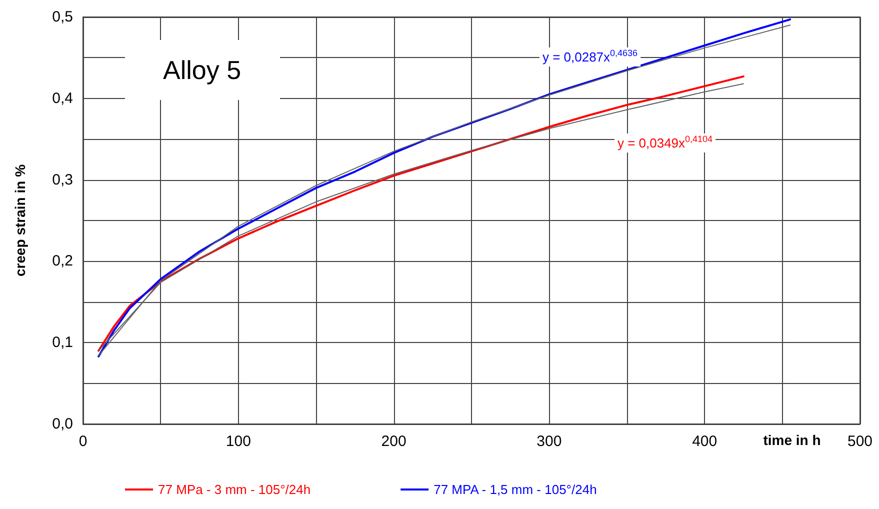 This screenshot has height=509, width=879. I want to click on x-tick-label: 300, so click(549, 441).